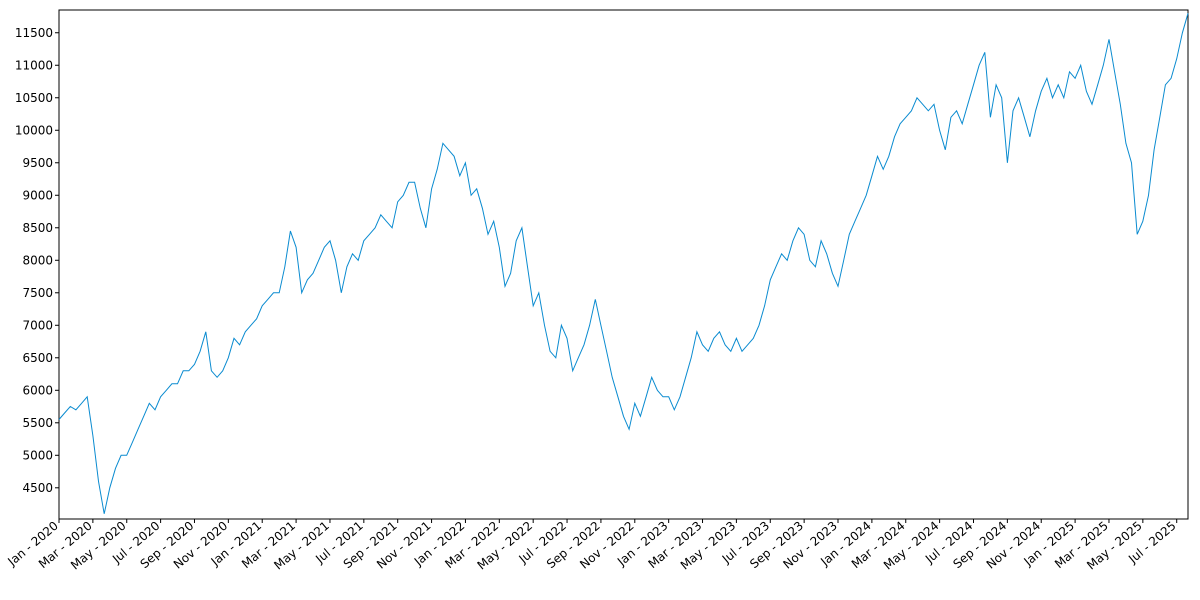 The image size is (1200, 600). Describe the element at coordinates (37, 423) in the screenshot. I see `y-tick-label: 5500` at that location.